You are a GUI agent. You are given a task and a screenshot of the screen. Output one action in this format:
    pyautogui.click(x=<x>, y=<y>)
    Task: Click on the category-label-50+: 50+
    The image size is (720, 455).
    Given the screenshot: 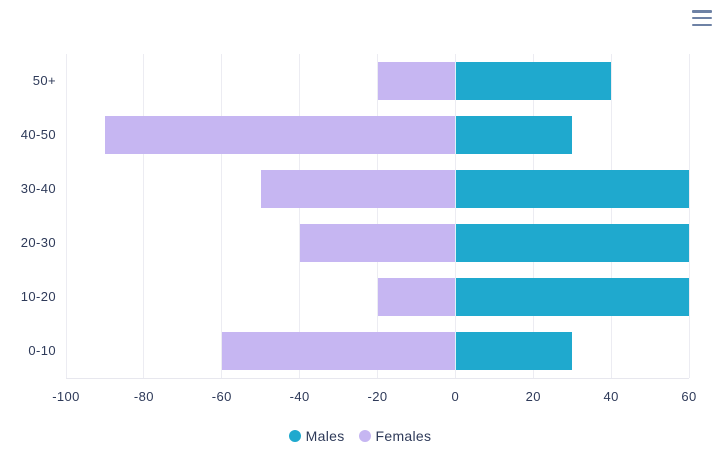 What is the action you would take?
    pyautogui.click(x=44, y=80)
    